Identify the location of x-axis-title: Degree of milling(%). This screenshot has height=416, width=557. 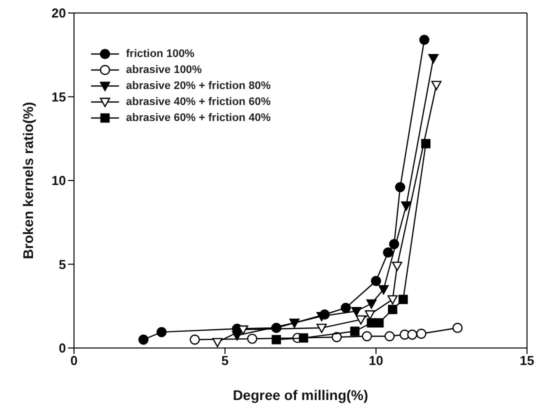
(300, 395).